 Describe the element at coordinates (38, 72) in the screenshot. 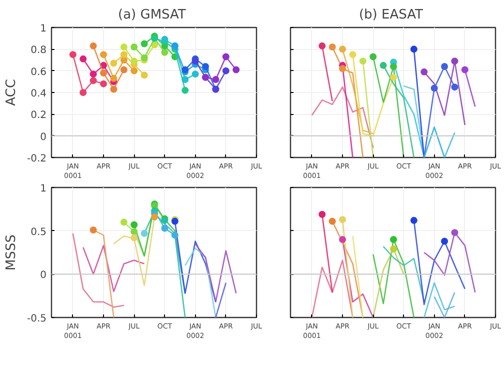

I see `y-tick-label: 0.6` at that location.